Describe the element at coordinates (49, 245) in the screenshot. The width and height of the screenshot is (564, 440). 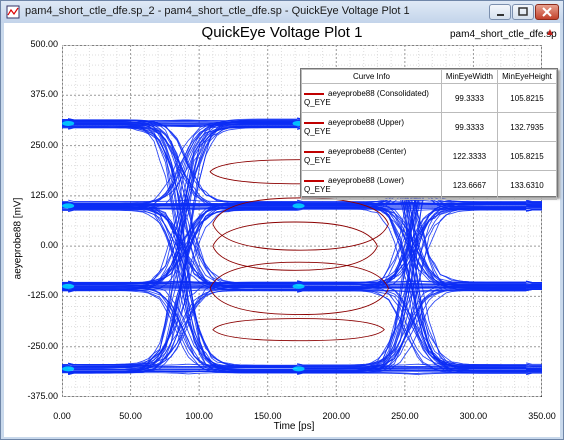
I see `y-tick-label: 0.00` at that location.